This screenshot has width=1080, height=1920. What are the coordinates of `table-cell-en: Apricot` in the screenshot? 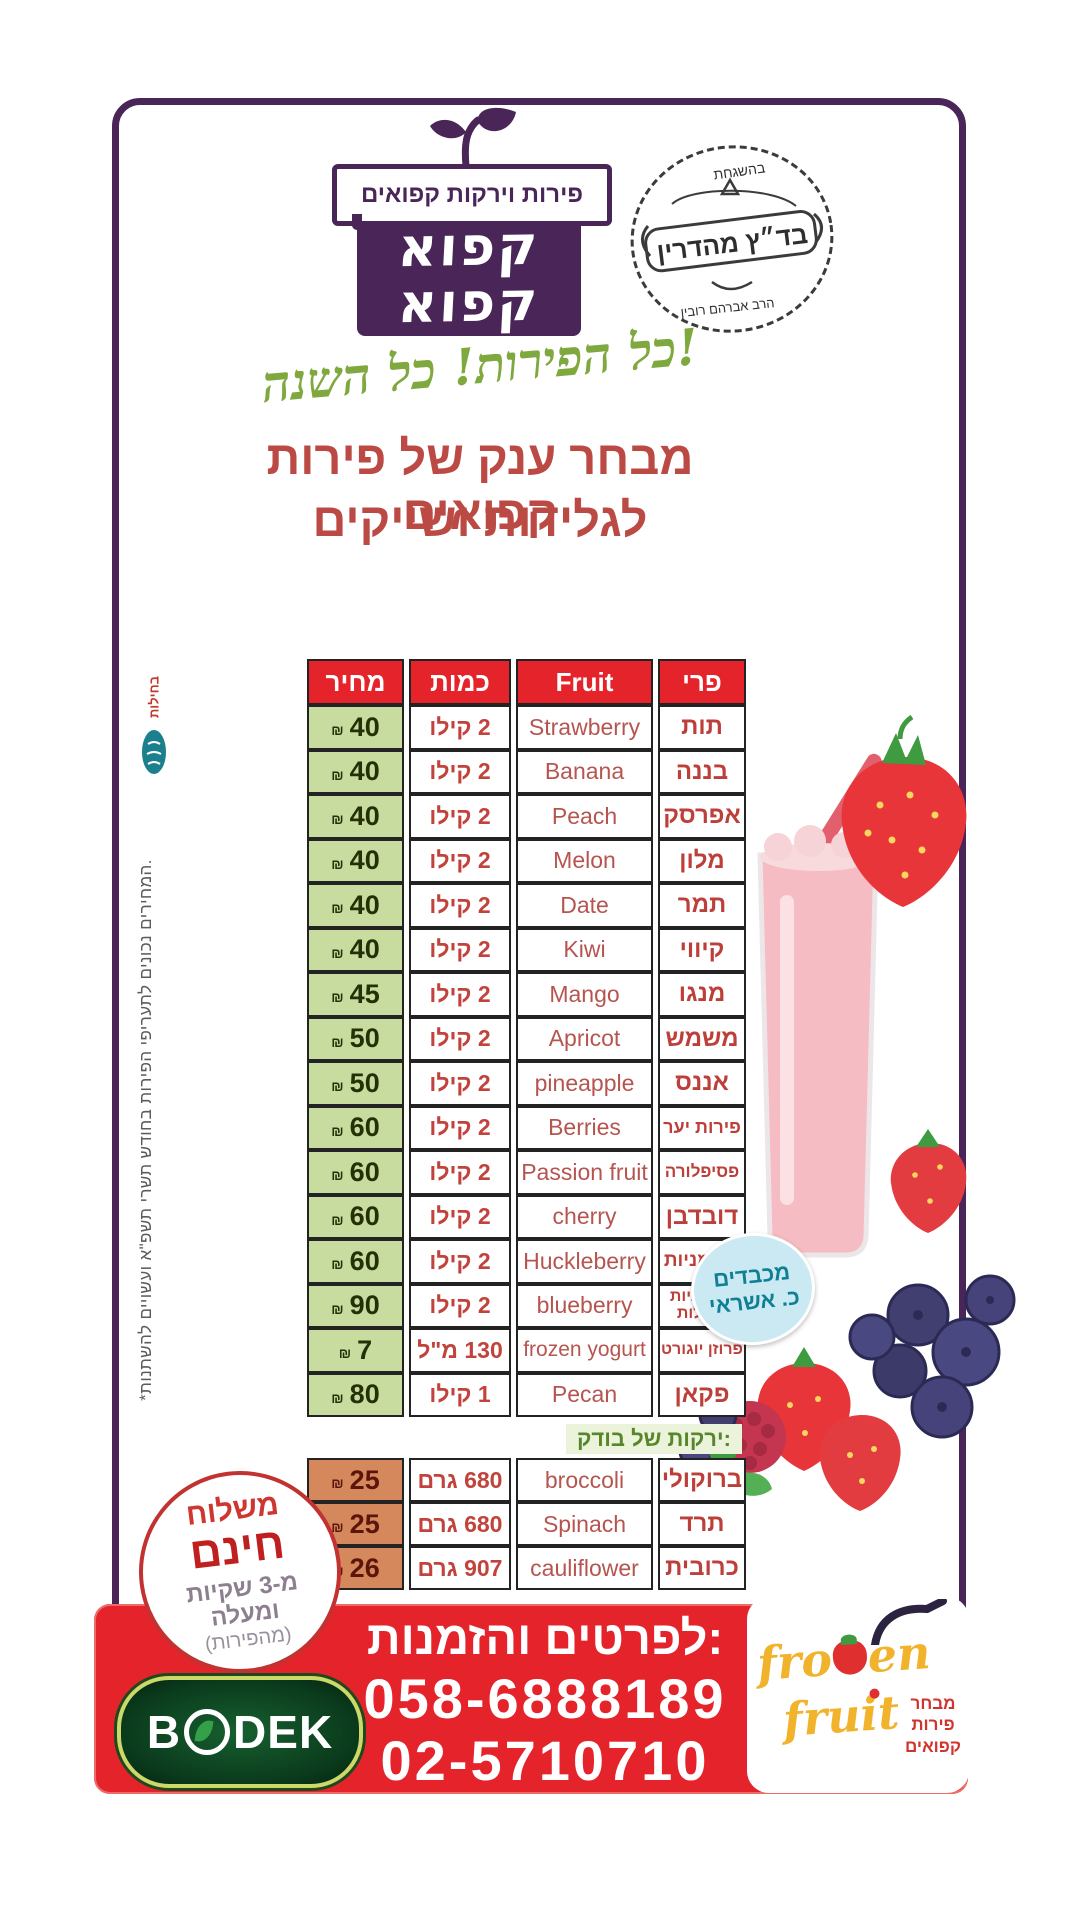 It's located at (584, 1038).